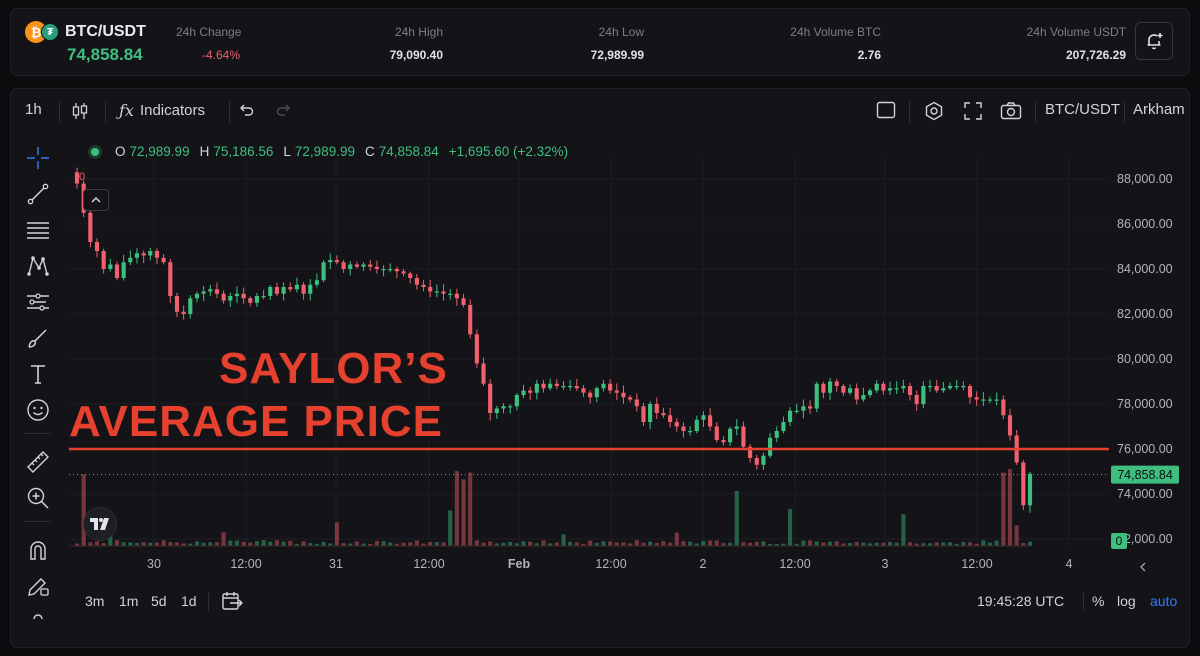  What do you see at coordinates (38, 550) in the screenshot?
I see `magnet-tool` at bounding box center [38, 550].